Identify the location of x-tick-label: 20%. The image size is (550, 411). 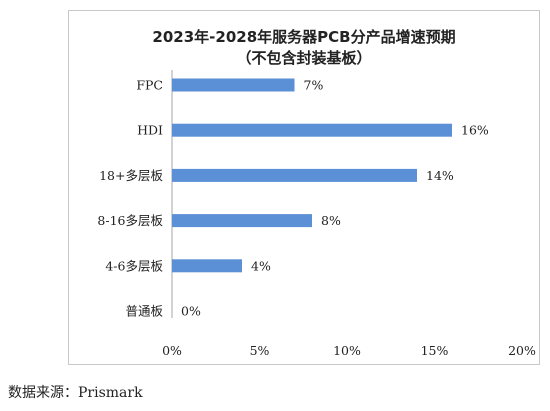
(522, 350).